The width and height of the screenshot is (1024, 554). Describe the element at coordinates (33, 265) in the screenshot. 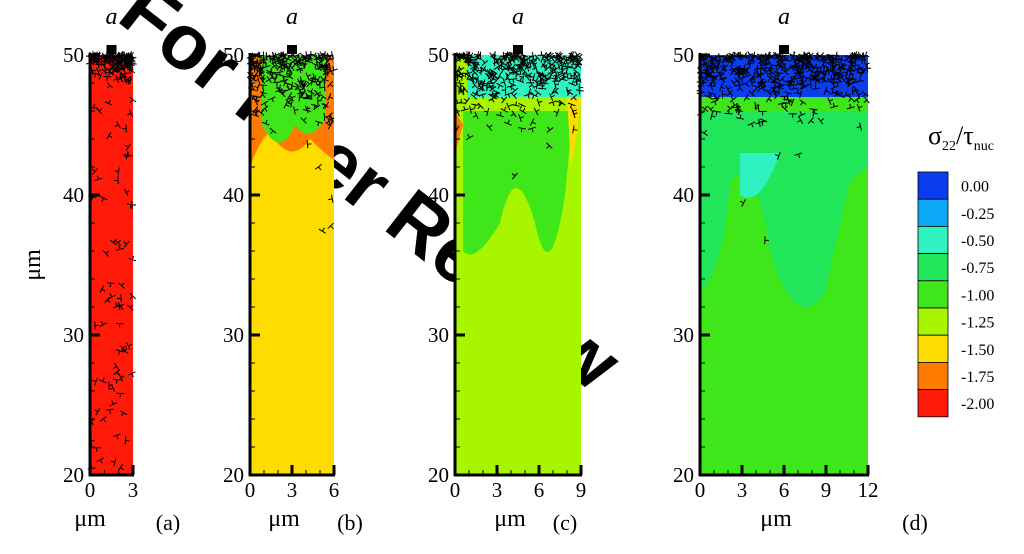

I see `y-axis-label: μm` at that location.